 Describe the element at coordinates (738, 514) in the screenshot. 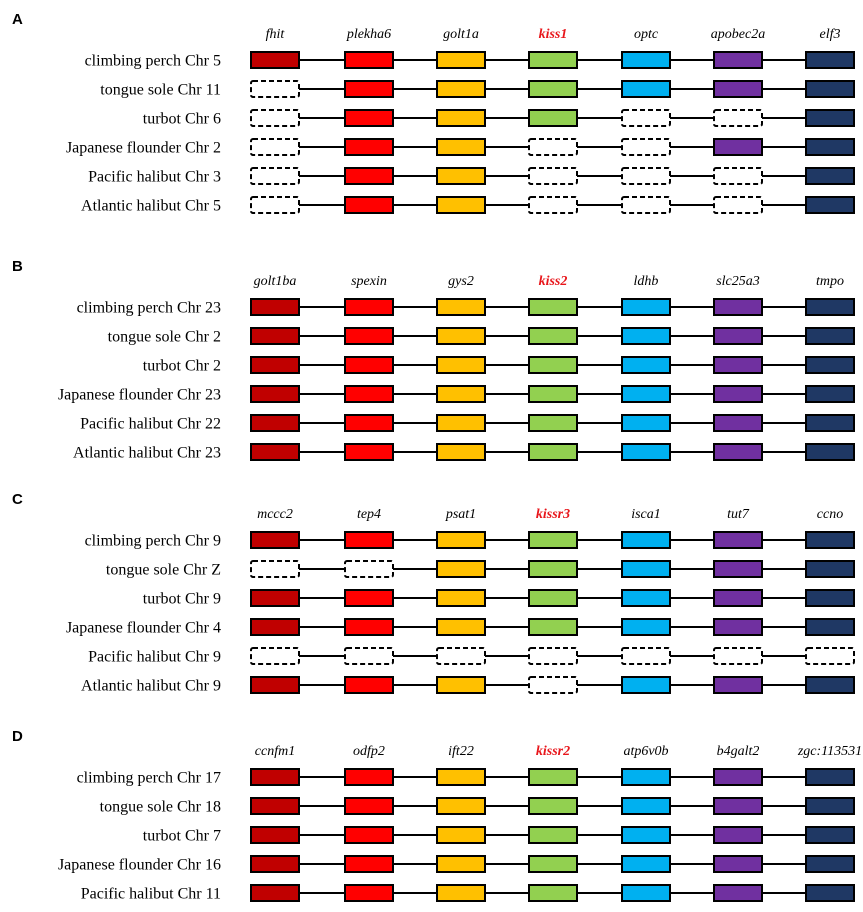

I see `gene-label: tut7` at that location.